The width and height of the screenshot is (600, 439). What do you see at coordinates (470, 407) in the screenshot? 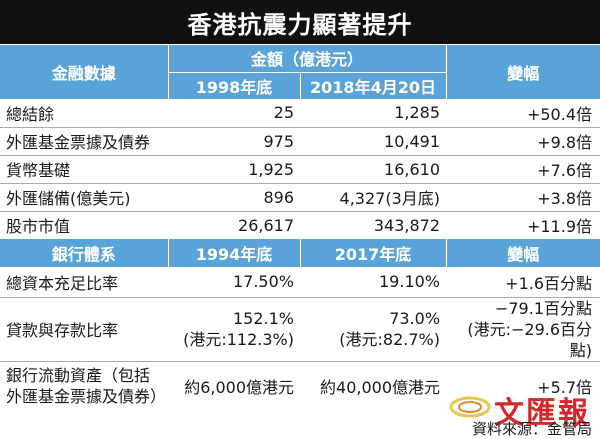
I see `logo-swirl-icon` at bounding box center [470, 407].